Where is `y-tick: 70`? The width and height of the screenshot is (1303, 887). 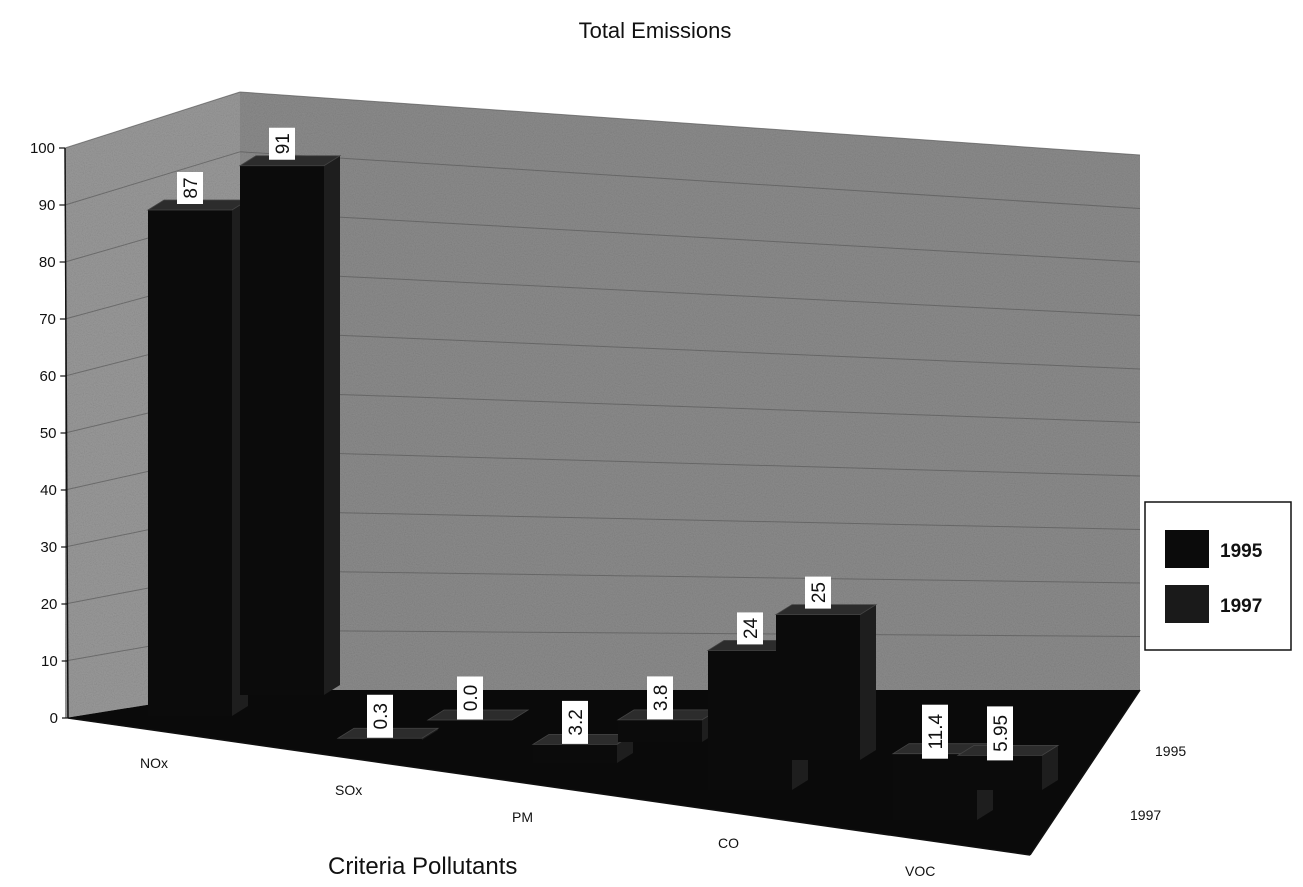
y-tick: 70 is located at coordinates (52, 319).